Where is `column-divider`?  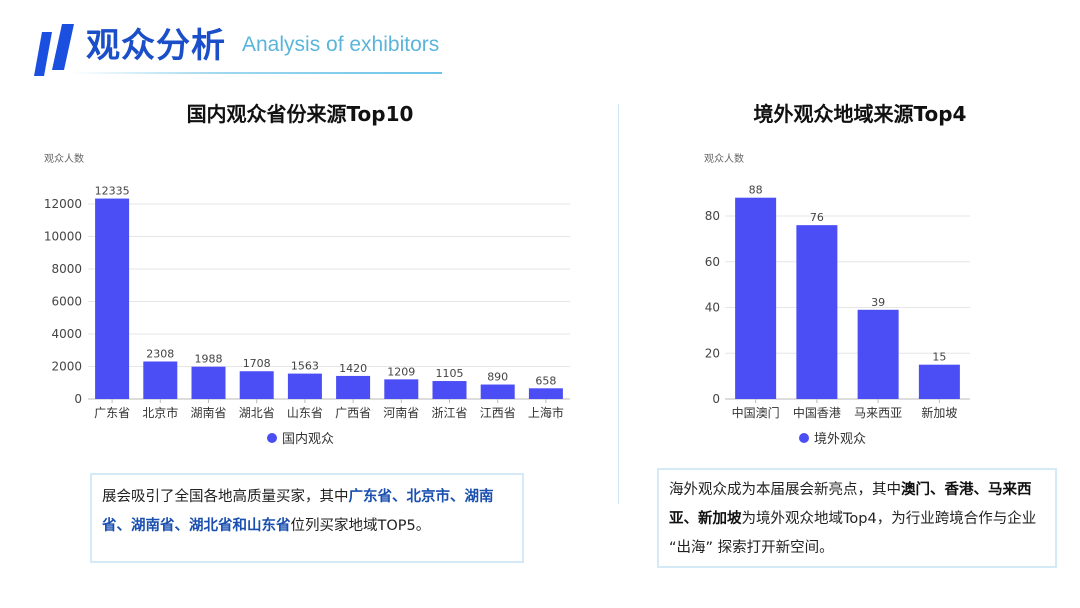
column-divider is located at coordinates (618, 304).